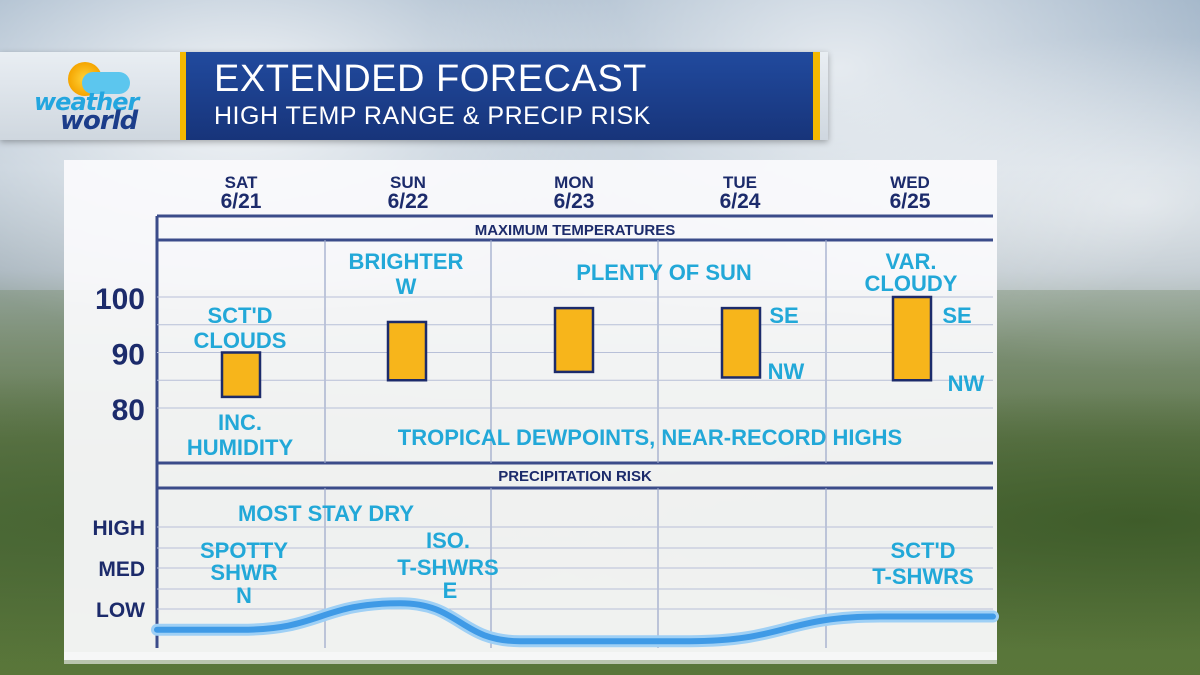 The width and height of the screenshot is (1200, 675). I want to click on annot-sat-top-1: SCT'D, so click(239, 315).